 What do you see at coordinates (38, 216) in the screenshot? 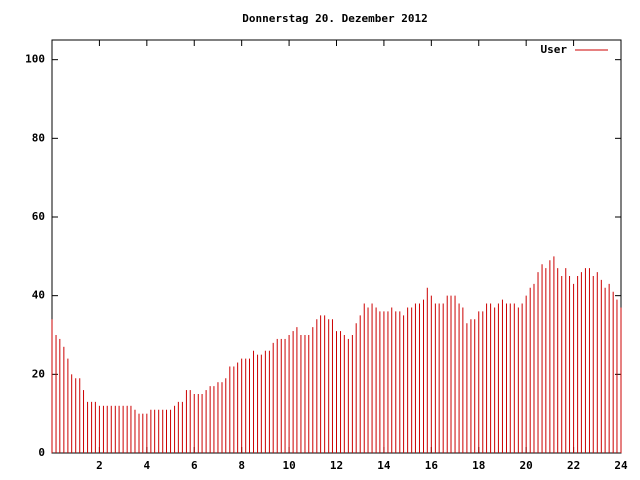
I see `y-tick-label: 60` at bounding box center [38, 216].